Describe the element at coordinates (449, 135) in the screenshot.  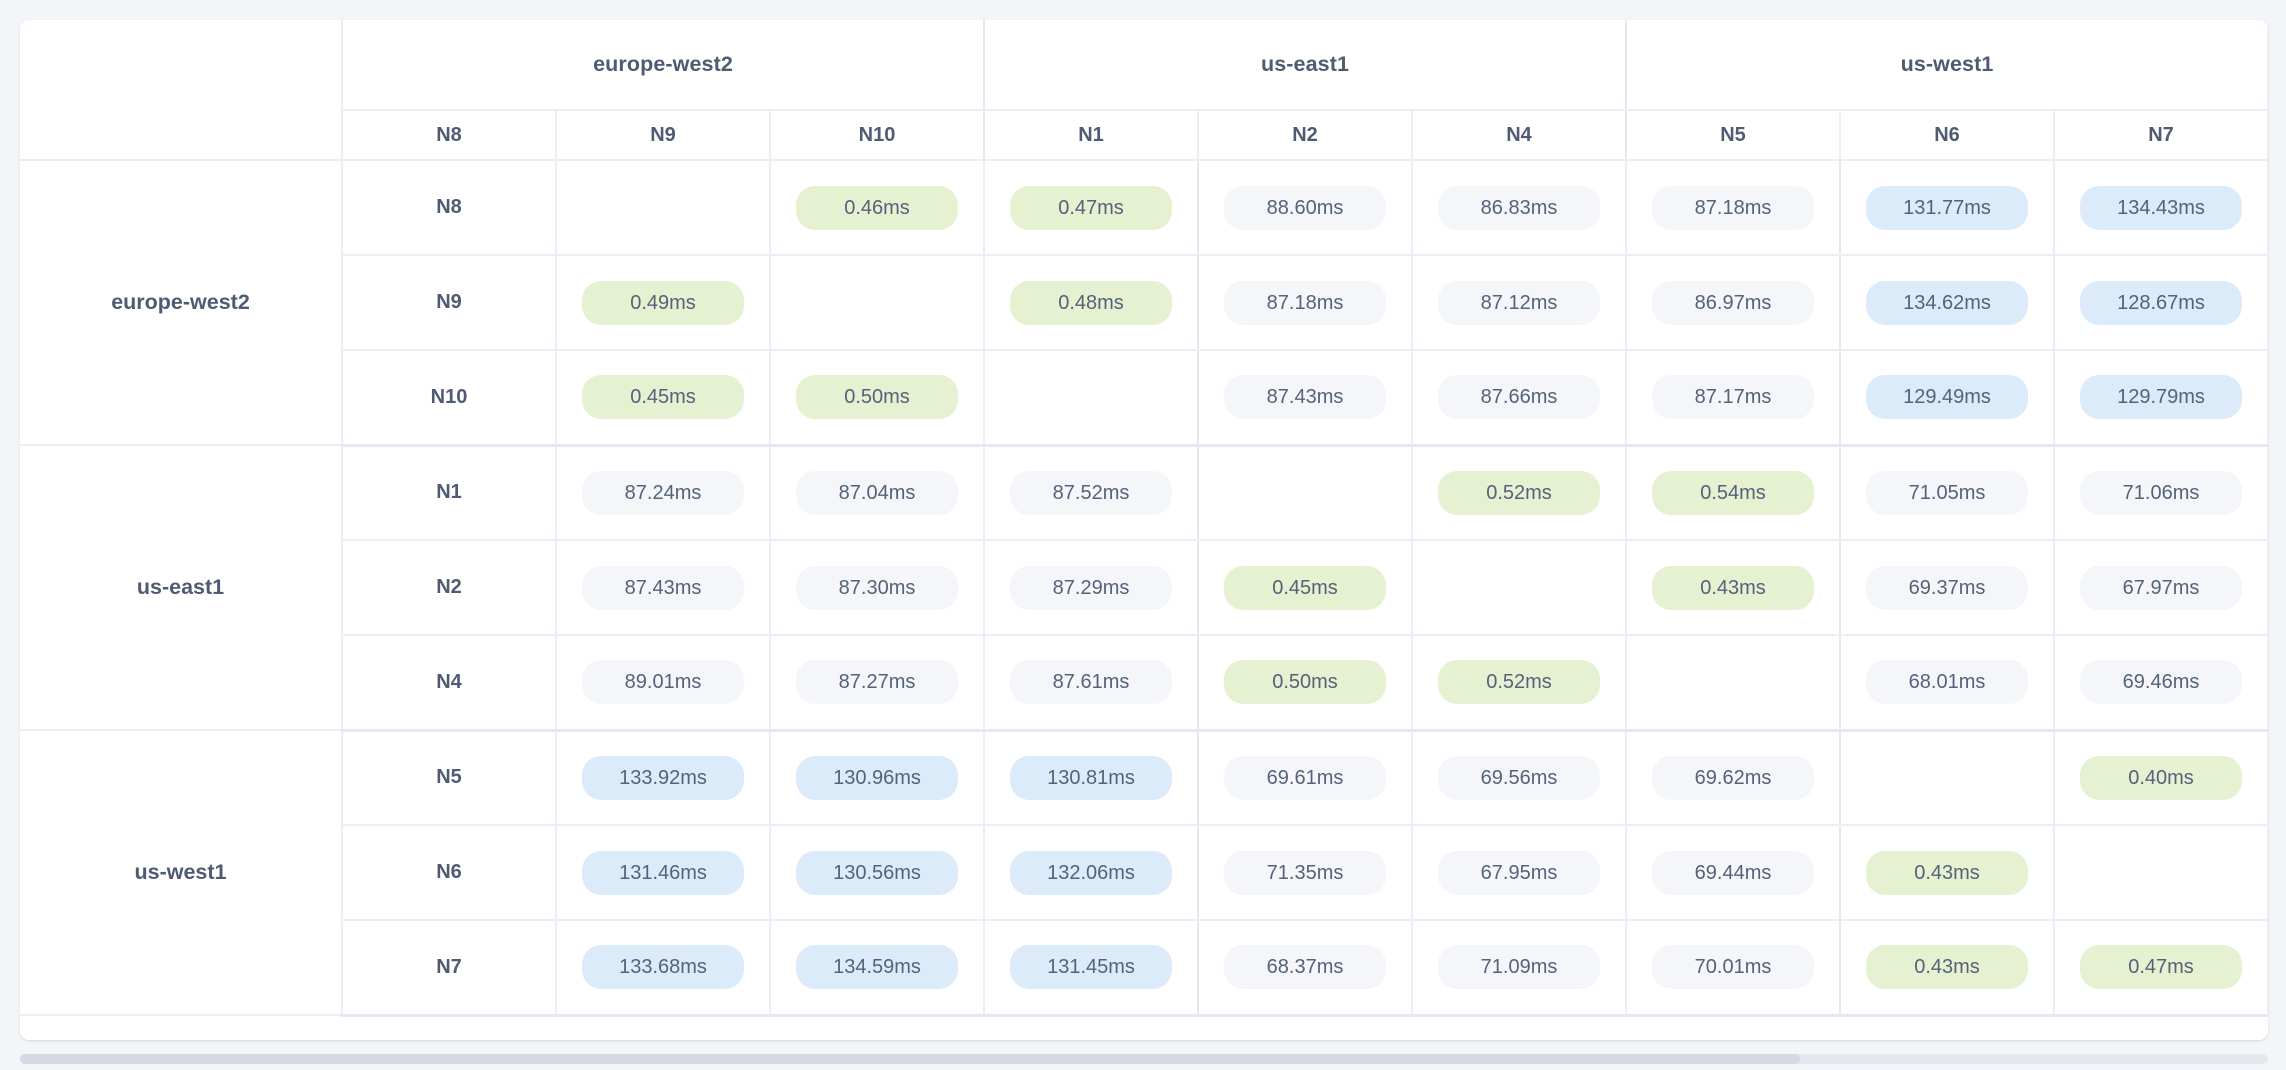
I see `column-head-n8: N8` at that location.